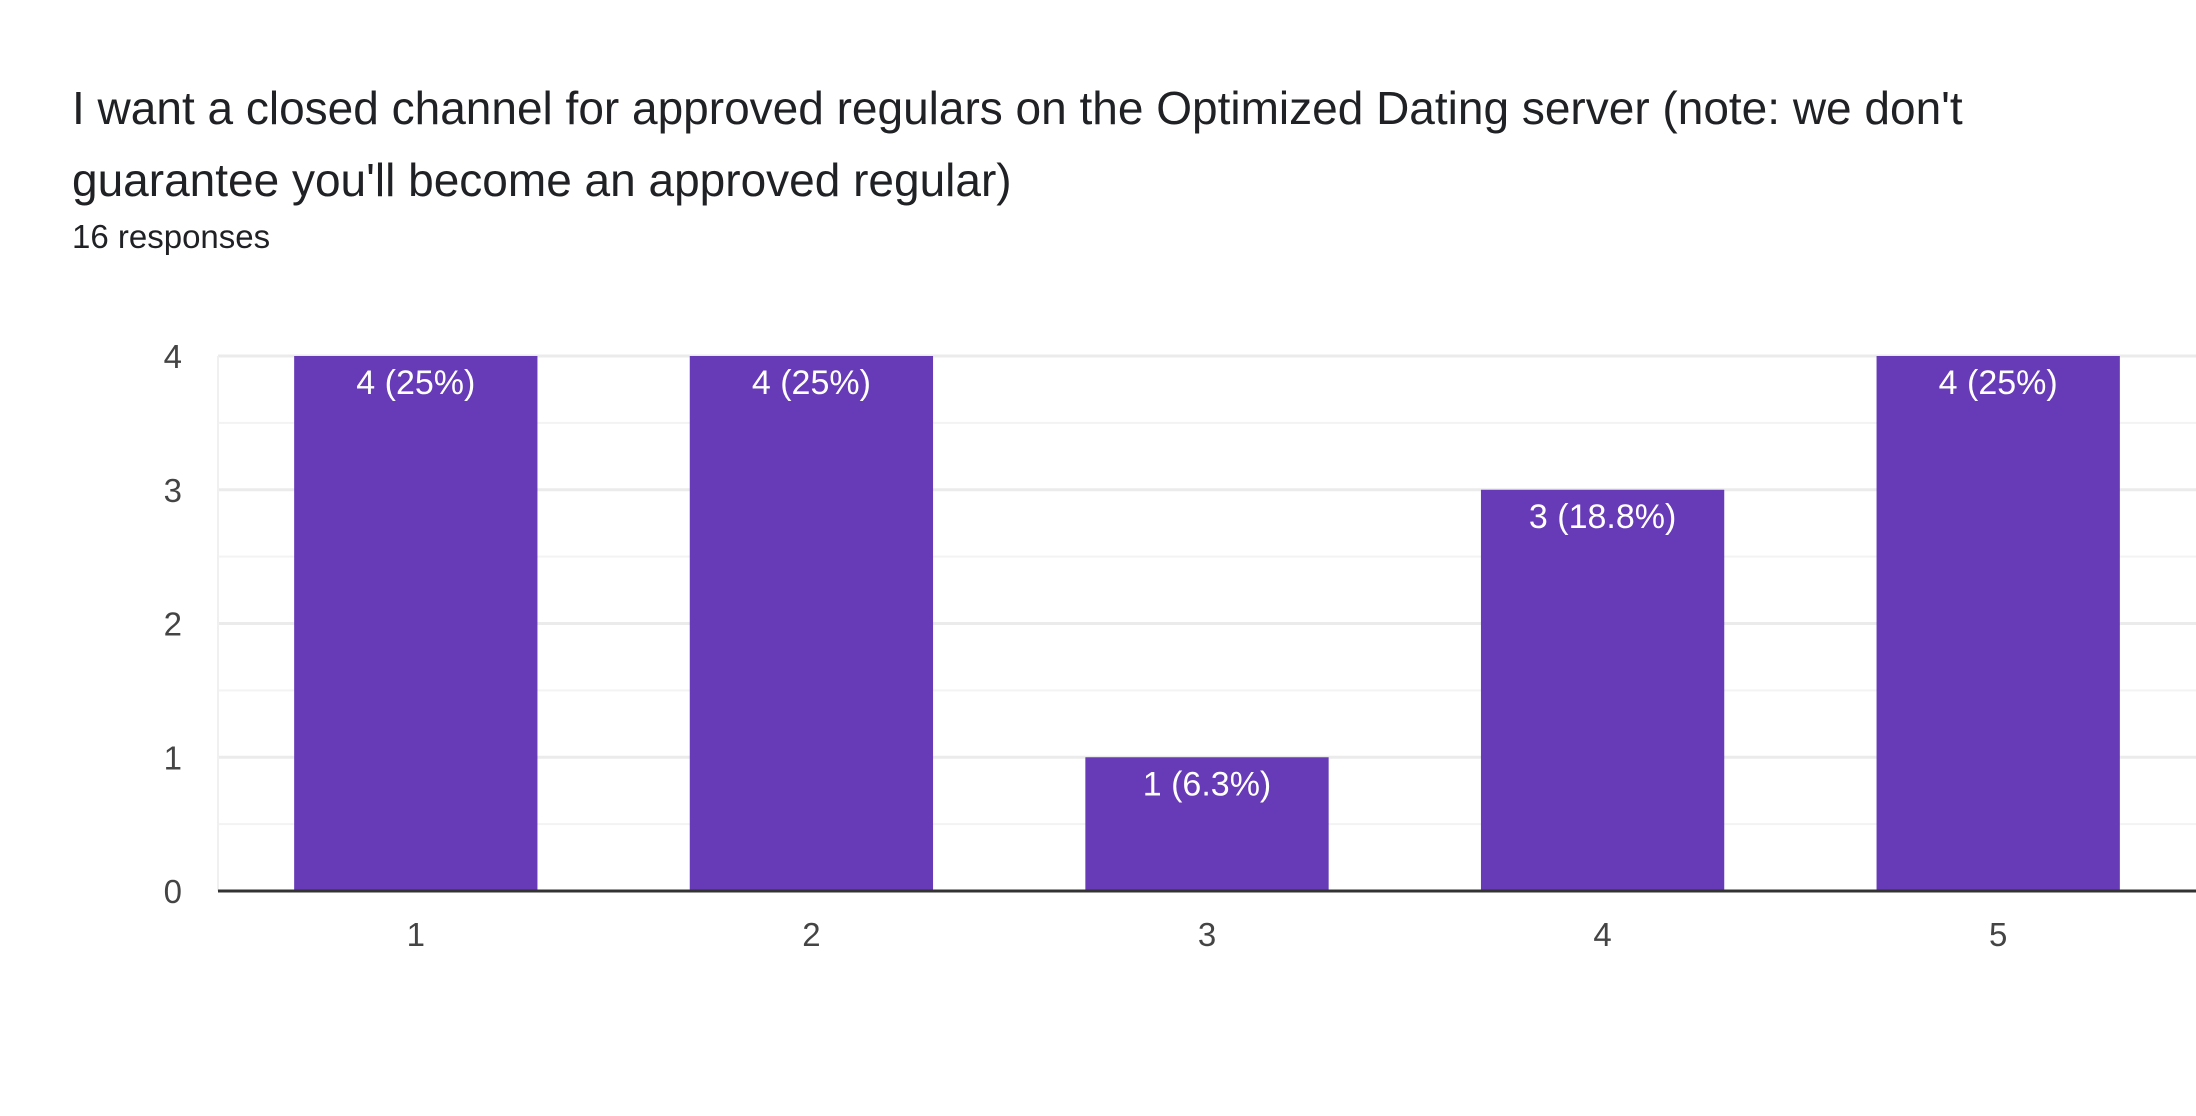 This screenshot has height=1116, width=2196. I want to click on x-tick-label: 3, so click(1207, 934).